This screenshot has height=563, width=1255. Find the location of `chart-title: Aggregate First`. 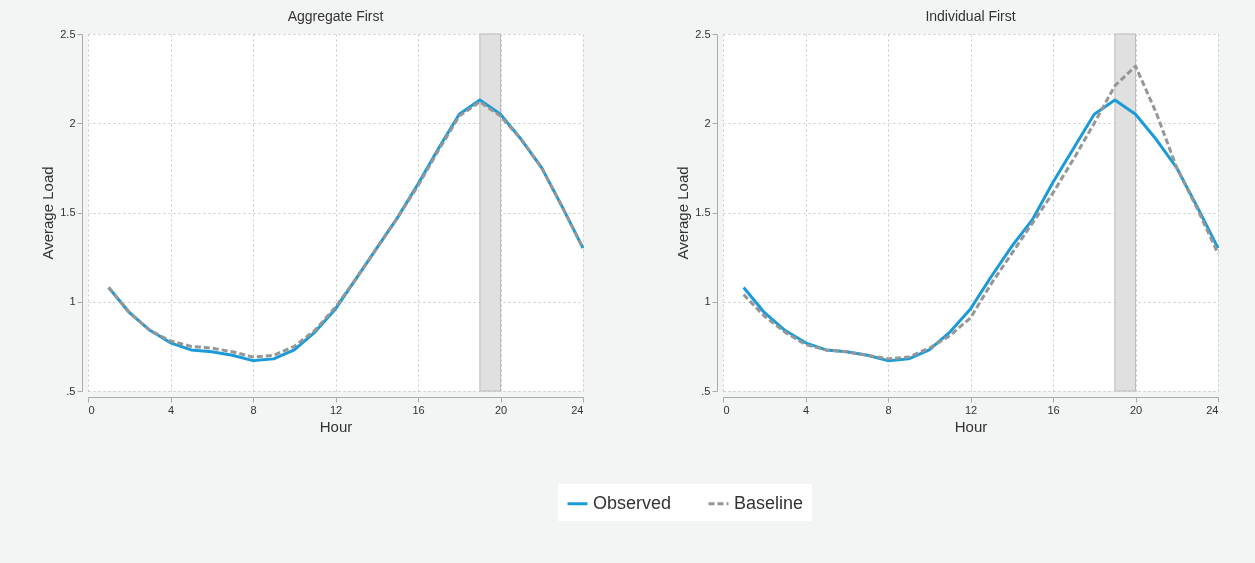

chart-title: Aggregate First is located at coordinates (335, 16).